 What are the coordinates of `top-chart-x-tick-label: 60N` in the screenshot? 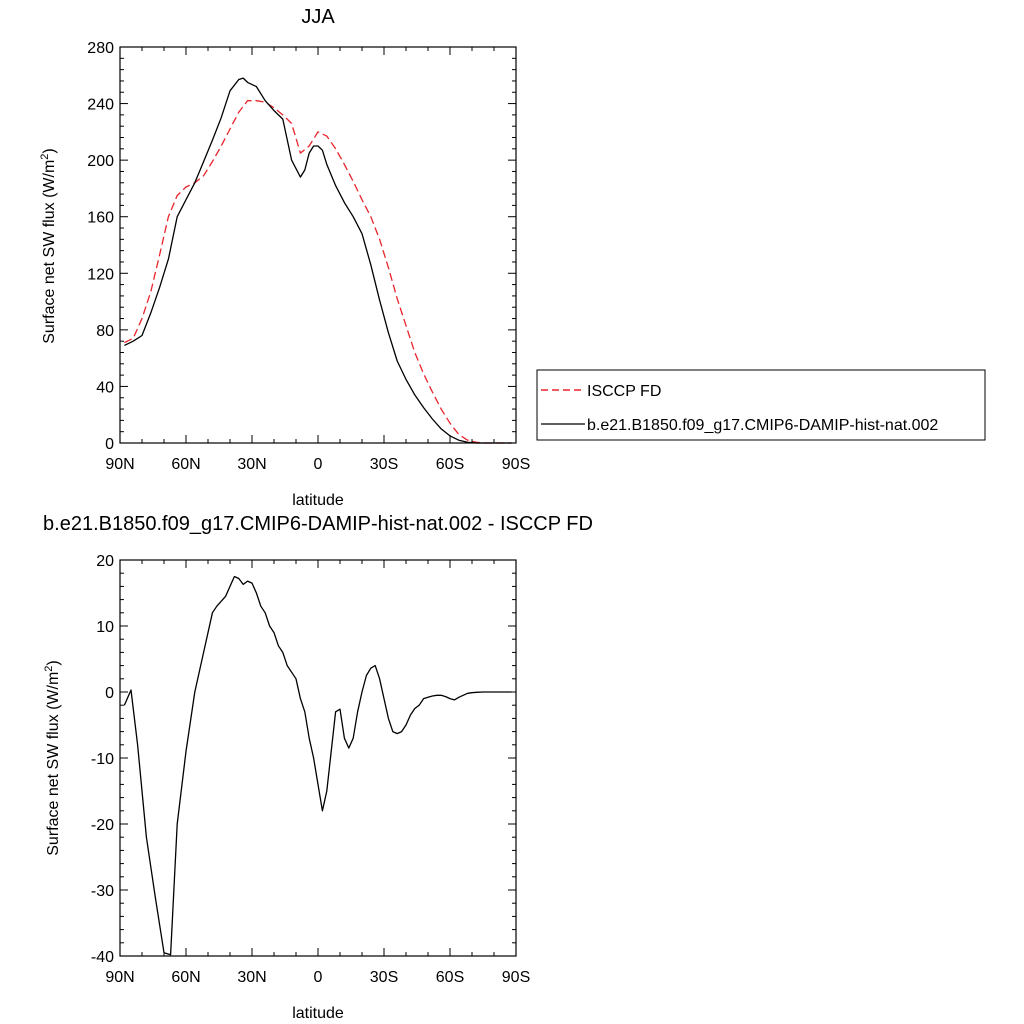 It's located at (185, 464).